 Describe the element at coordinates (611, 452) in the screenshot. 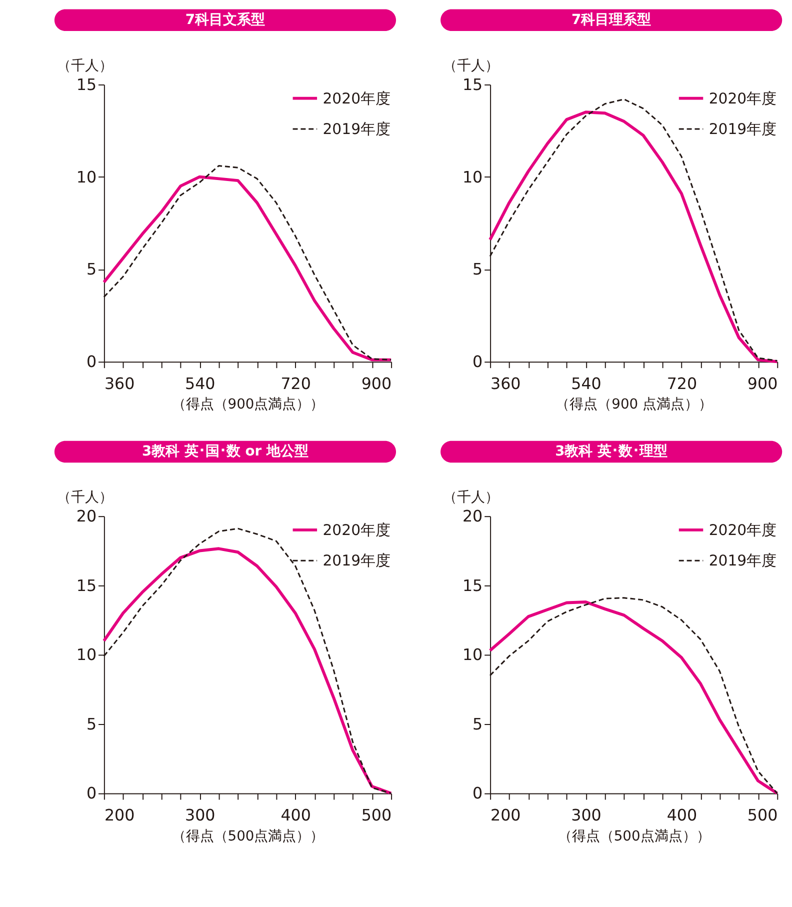

I see `chart-title: 3教科 英･数･理型` at that location.